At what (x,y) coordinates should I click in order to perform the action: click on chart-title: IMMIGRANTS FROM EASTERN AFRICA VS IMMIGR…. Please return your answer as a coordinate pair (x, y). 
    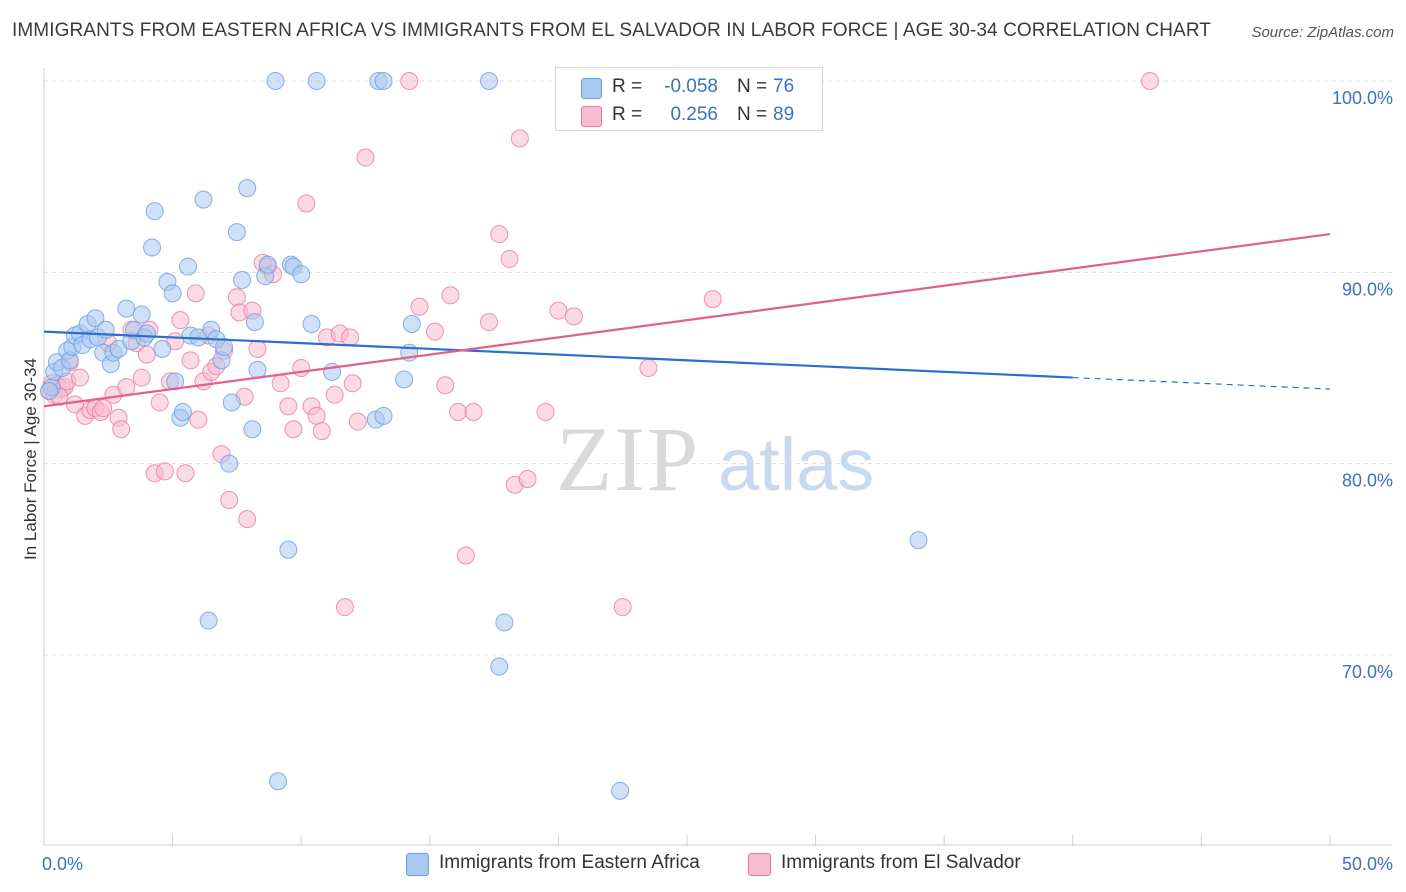
    Looking at the image, I should click on (611, 30).